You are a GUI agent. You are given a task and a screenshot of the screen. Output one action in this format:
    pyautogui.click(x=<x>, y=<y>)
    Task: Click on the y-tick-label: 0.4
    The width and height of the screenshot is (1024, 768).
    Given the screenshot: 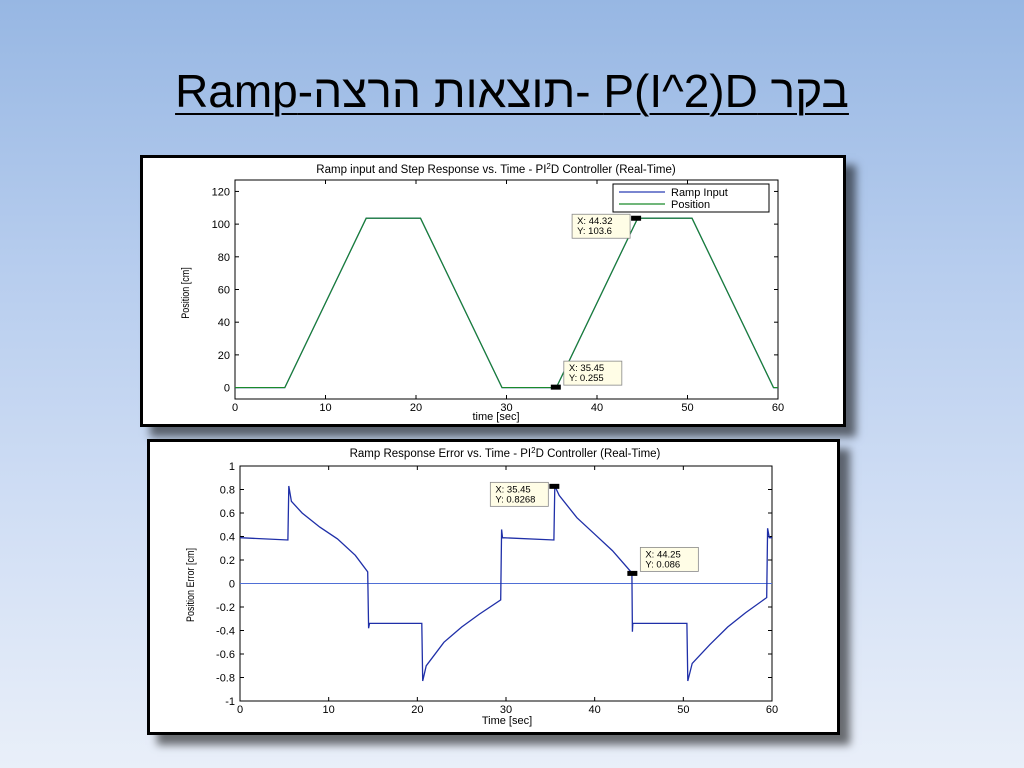 What is the action you would take?
    pyautogui.click(x=227, y=538)
    